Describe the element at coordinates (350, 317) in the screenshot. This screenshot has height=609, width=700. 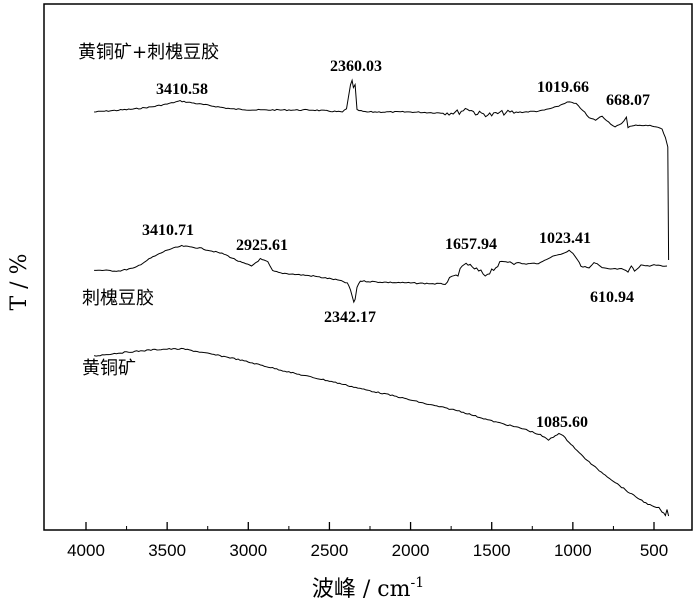
I see `peak-label: 2342.17` at that location.